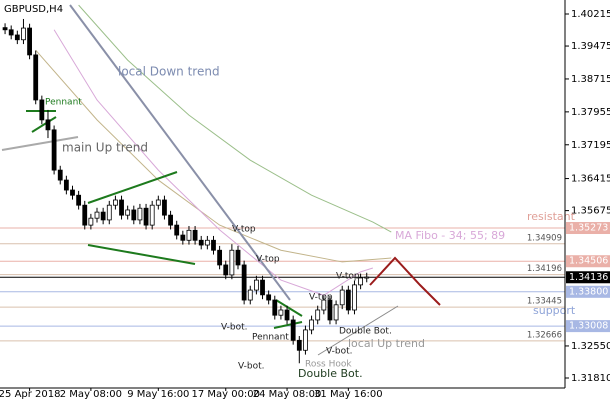 The image size is (610, 400). I want to click on forecast-path, so click(405, 281).